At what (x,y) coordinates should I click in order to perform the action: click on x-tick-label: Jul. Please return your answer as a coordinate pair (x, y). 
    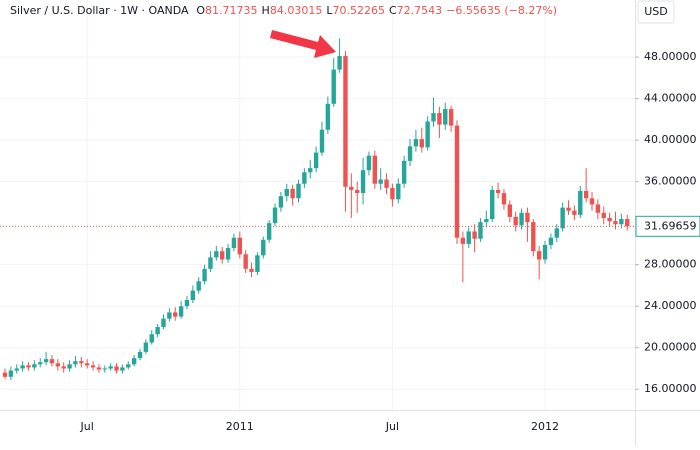
    Looking at the image, I should click on (87, 426).